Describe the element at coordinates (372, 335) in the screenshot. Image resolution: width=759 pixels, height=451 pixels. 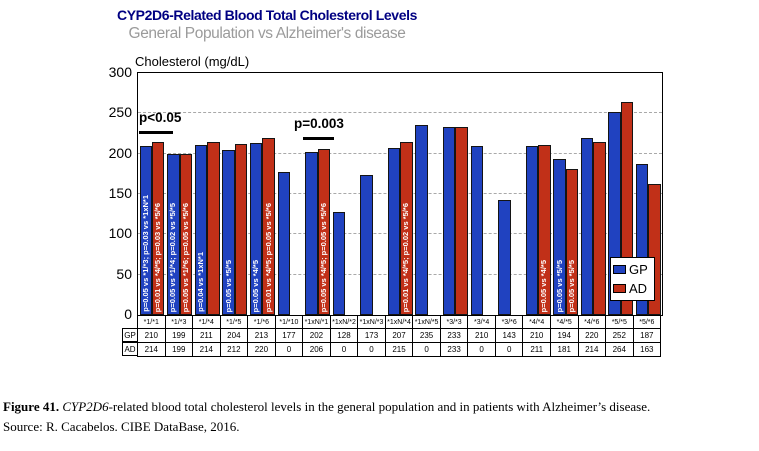
I see `table-cell: 173` at that location.